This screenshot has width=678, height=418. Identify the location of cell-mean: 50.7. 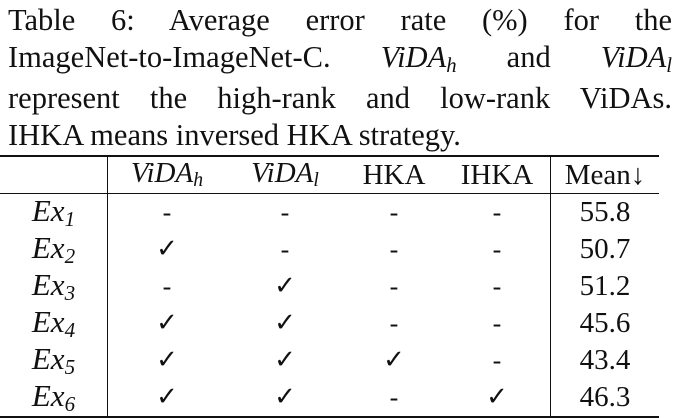
(604, 249).